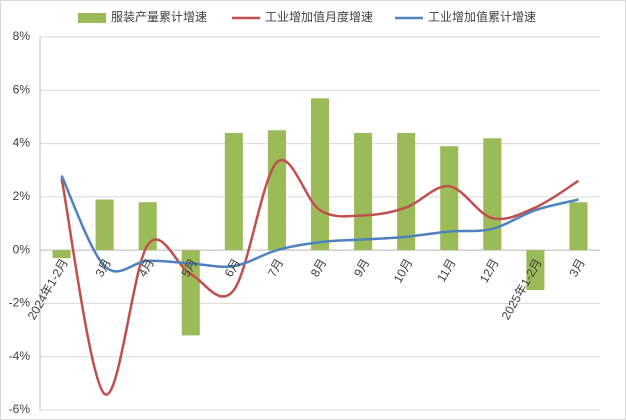 The image size is (626, 420). Describe the element at coordinates (482, 16) in the screenshot. I see `legend-label: 工业增加值累计增速` at that location.